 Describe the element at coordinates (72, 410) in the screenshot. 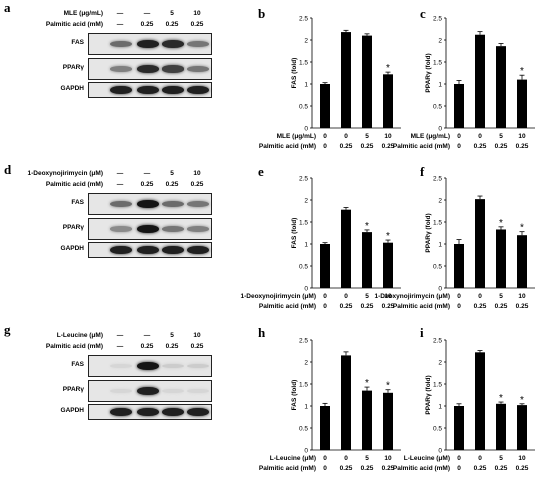

I see `blot-row-label: GAPDH` at that location.